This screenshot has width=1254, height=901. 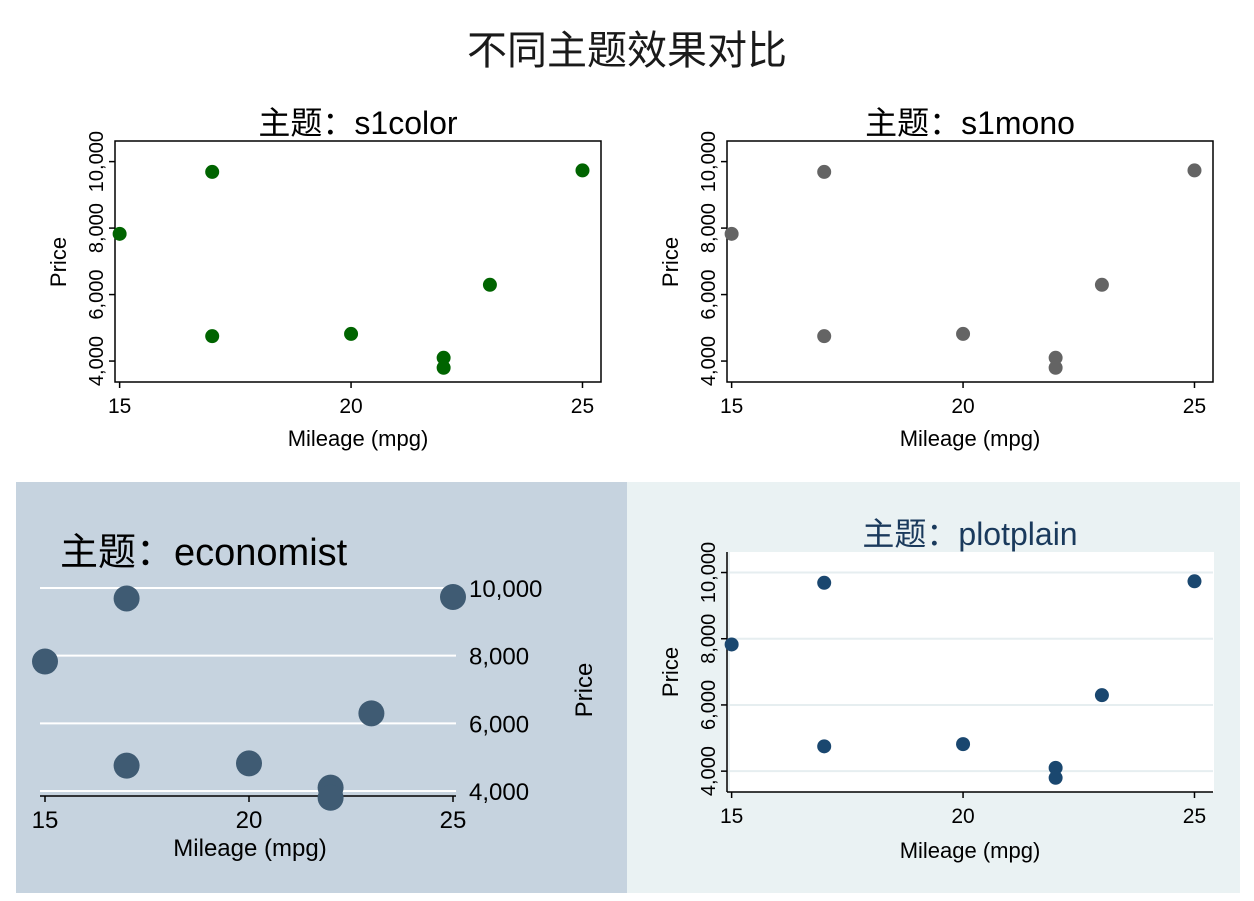 What do you see at coordinates (358, 123) in the screenshot?
I see `s1color-title: 主题：s1color` at bounding box center [358, 123].